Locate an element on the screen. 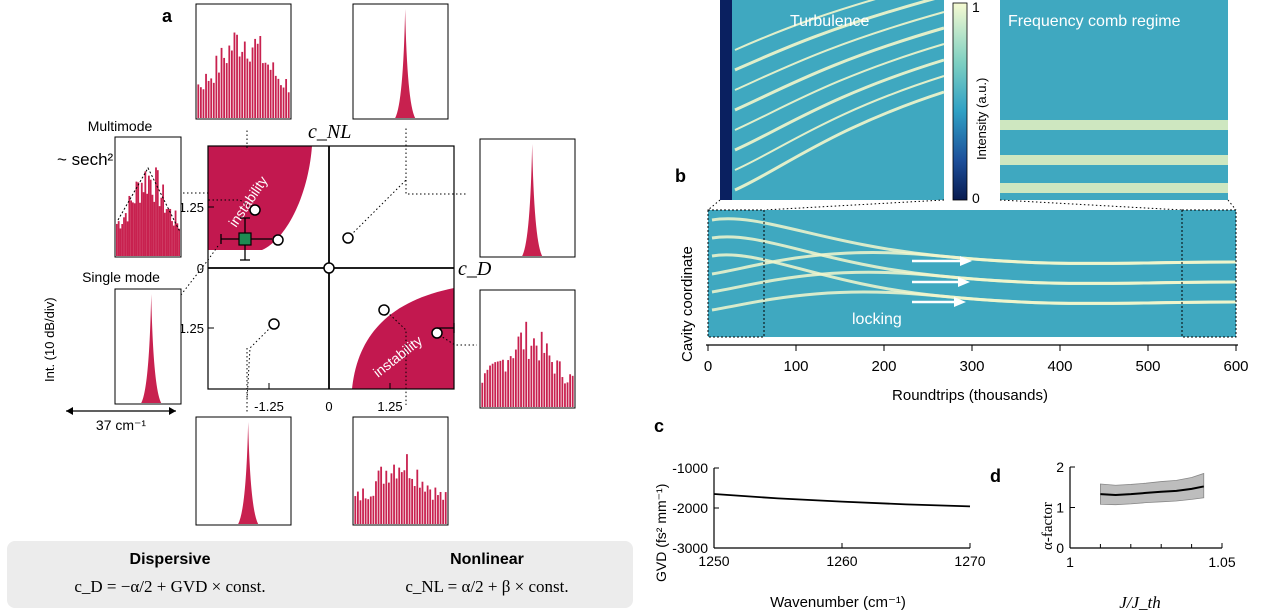 The image size is (1284, 613). axis-label-cd: c_D is located at coordinates (475, 269).